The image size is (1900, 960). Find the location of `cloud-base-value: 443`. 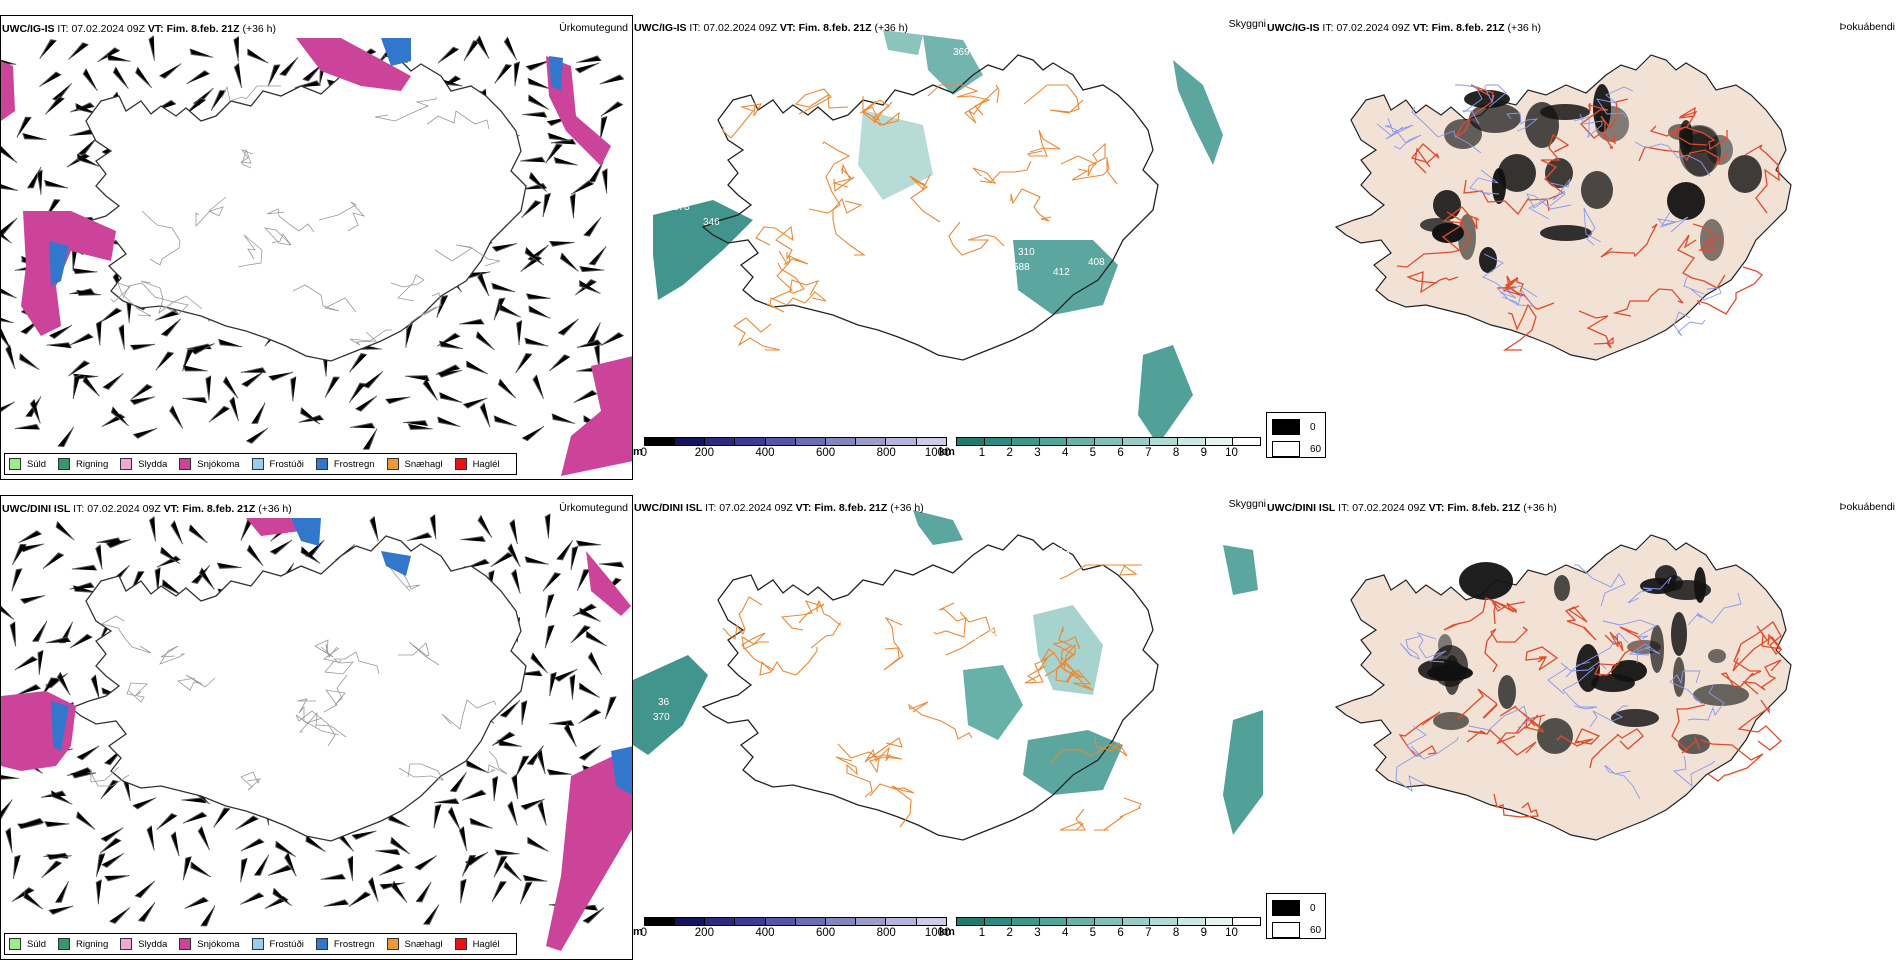

cloud-base-value: 443 is located at coordinates (976, 212).